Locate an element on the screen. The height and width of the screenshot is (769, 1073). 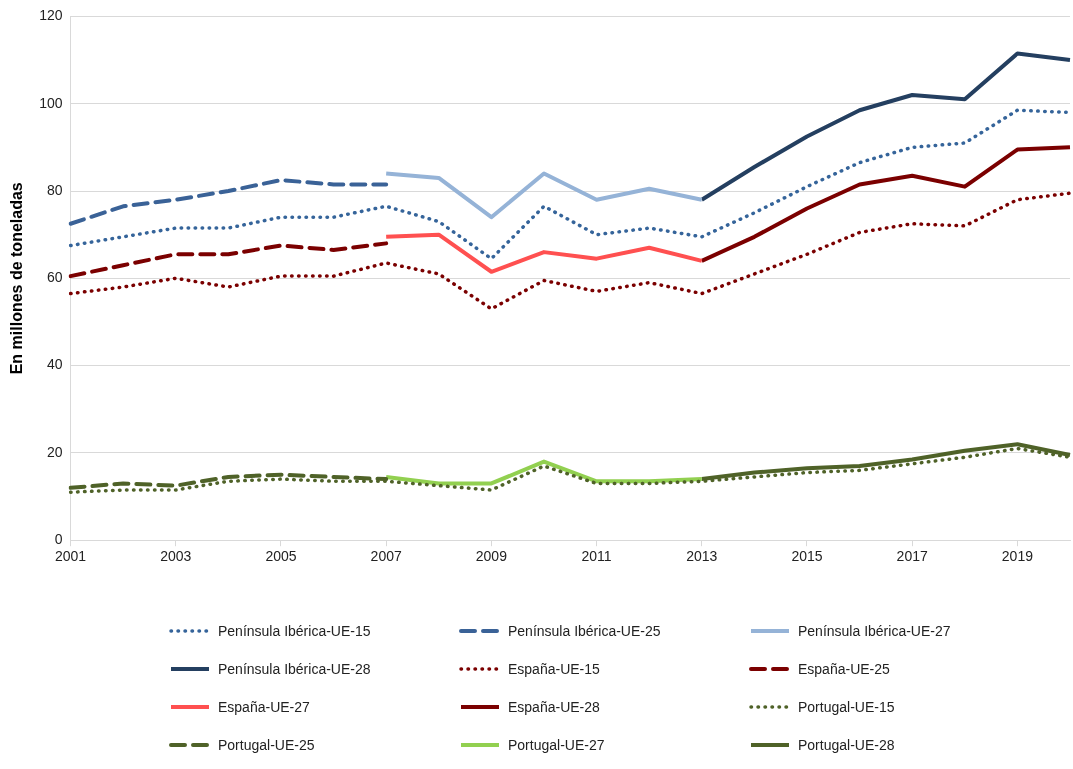
y-axis-title: En millones de toneladas is located at coordinates (17, 278).